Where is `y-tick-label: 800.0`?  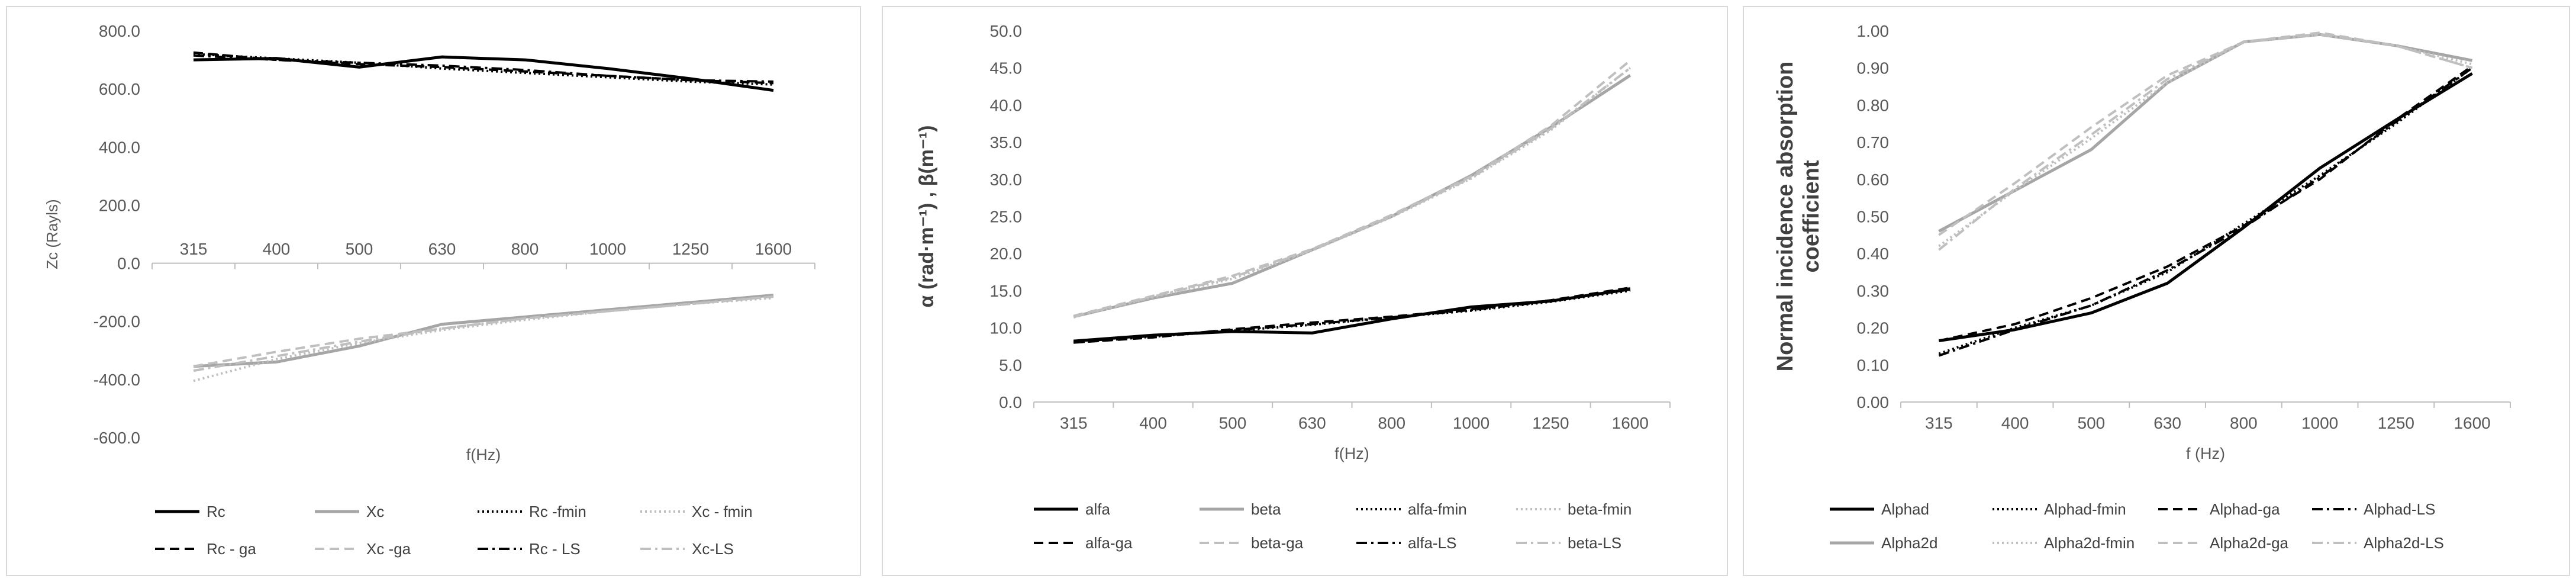 y-tick-label: 800.0 is located at coordinates (119, 31).